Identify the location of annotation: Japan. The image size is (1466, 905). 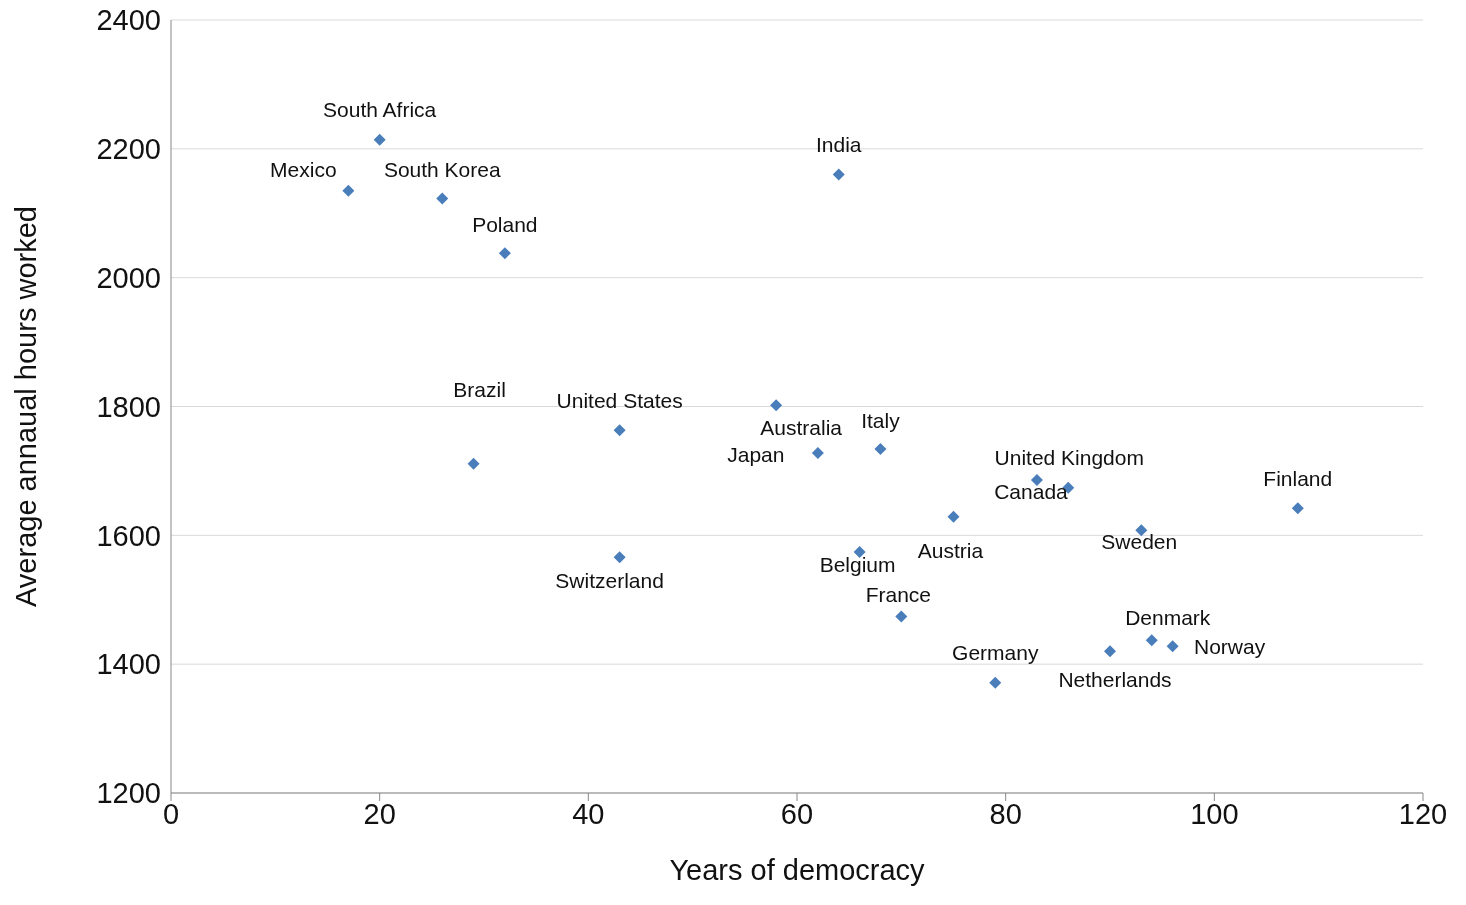
(756, 455).